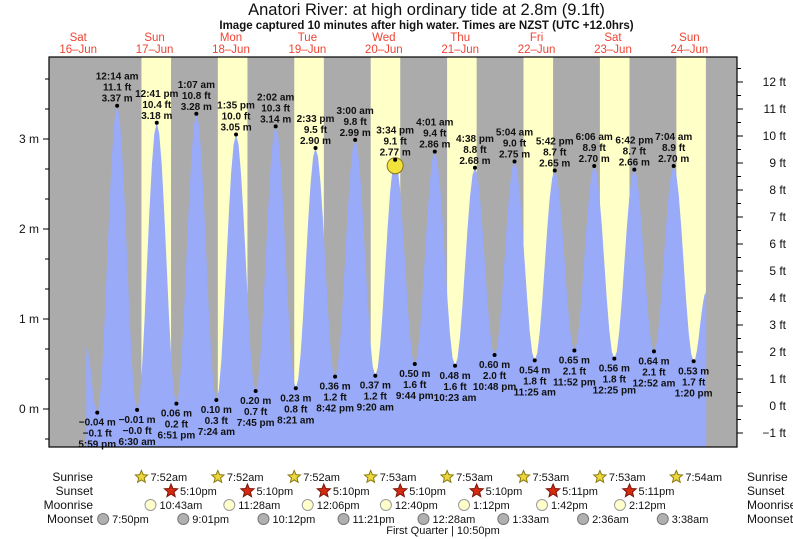  I want to click on high-tide-time: 6:06 am, so click(594, 137).